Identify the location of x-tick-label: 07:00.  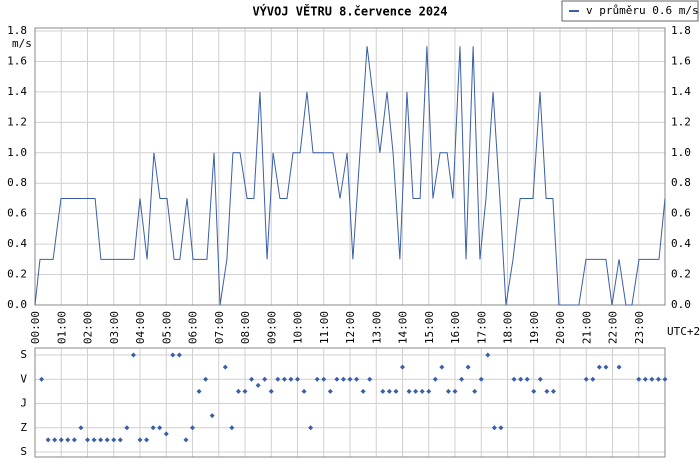
(219, 327).